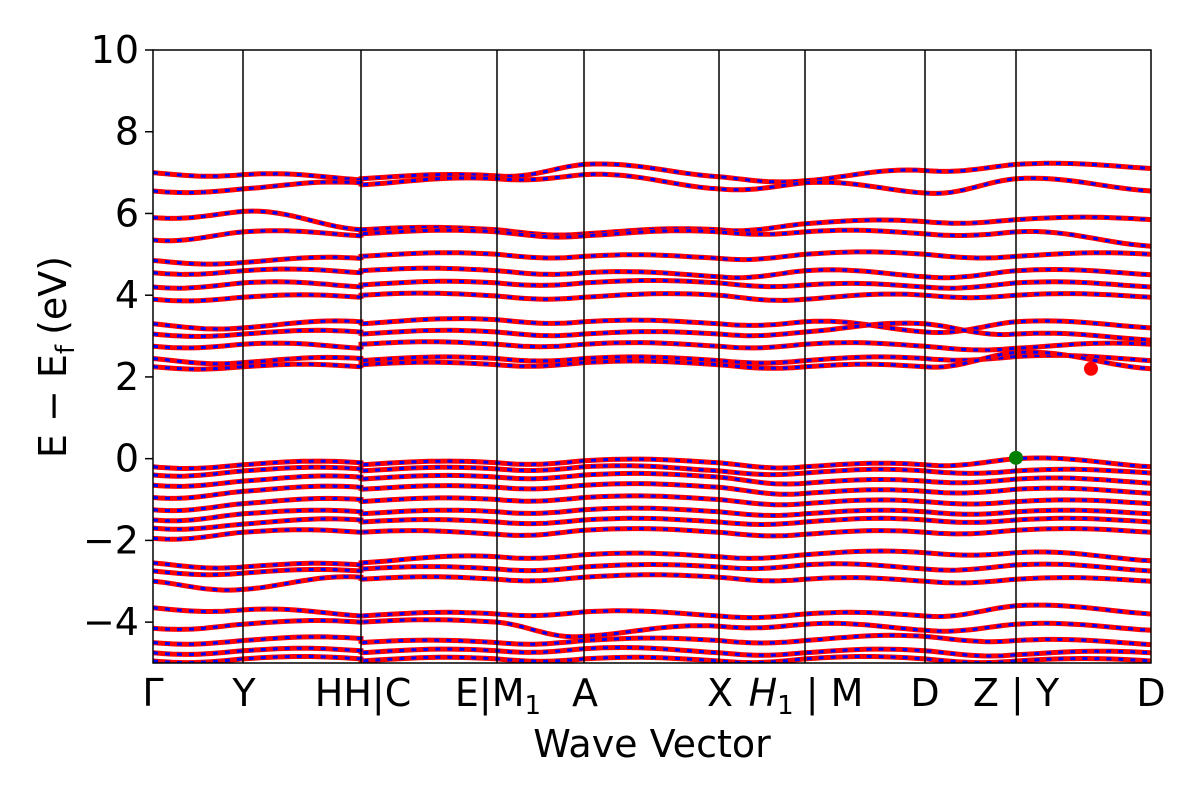 Image resolution: width=1200 pixels, height=800 pixels. What do you see at coordinates (785, 706) in the screenshot?
I see `x-tick-label-h-sub: 1` at bounding box center [785, 706].